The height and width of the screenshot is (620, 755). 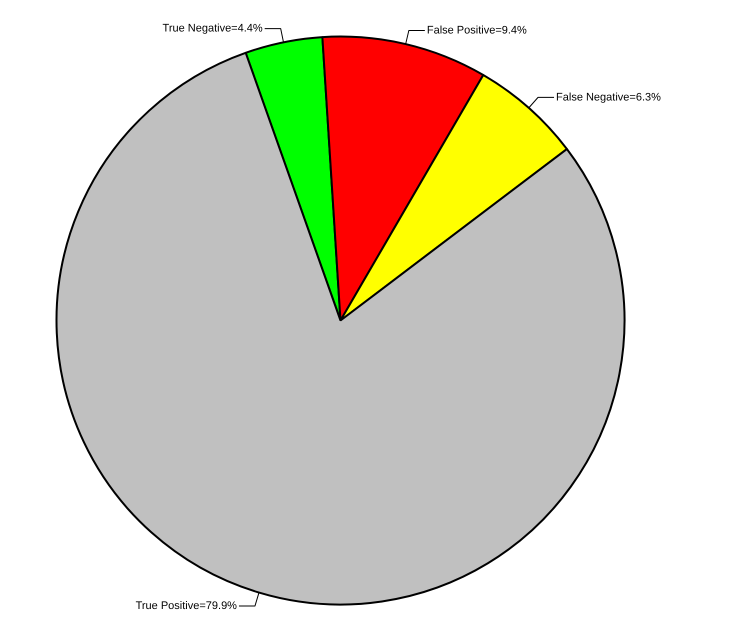 What do you see at coordinates (187, 606) in the screenshot?
I see `slice-label: True Positive=79.9%` at bounding box center [187, 606].